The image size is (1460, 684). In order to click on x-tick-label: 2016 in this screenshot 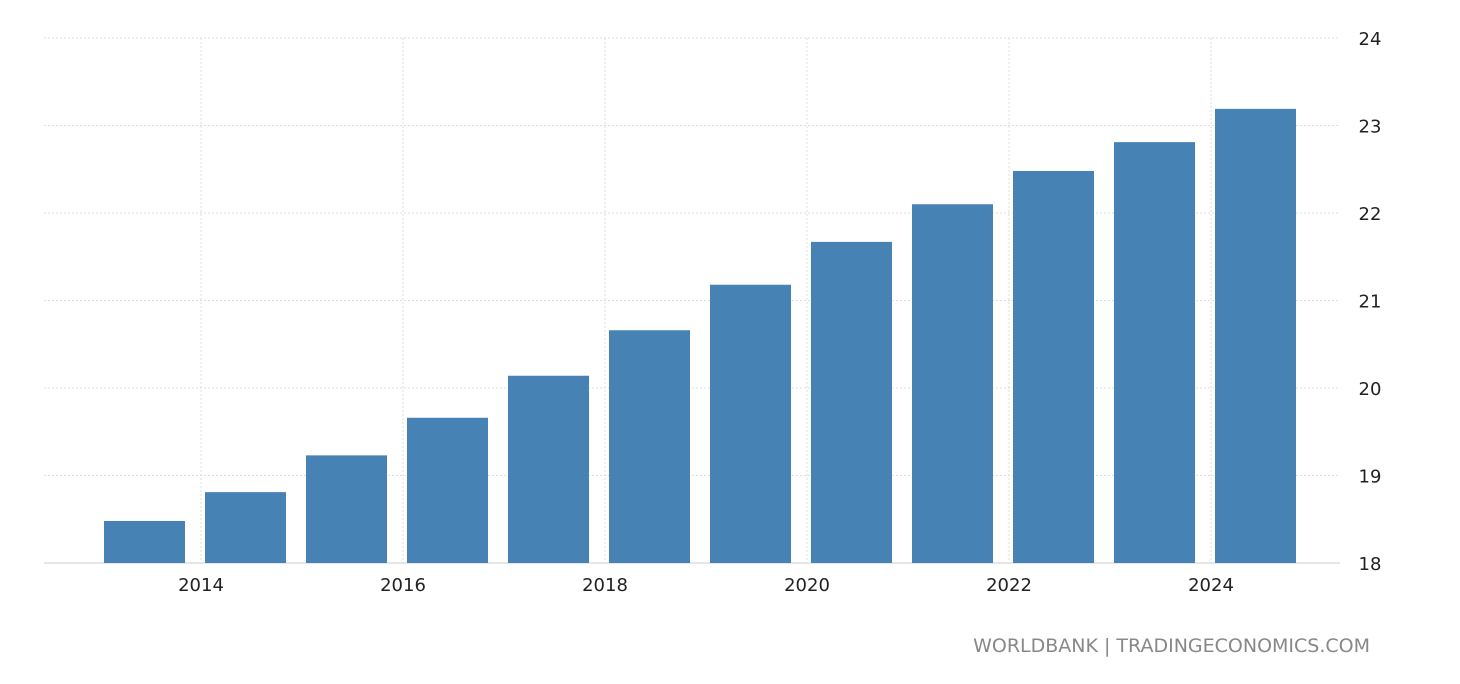, I will do `click(403, 585)`.